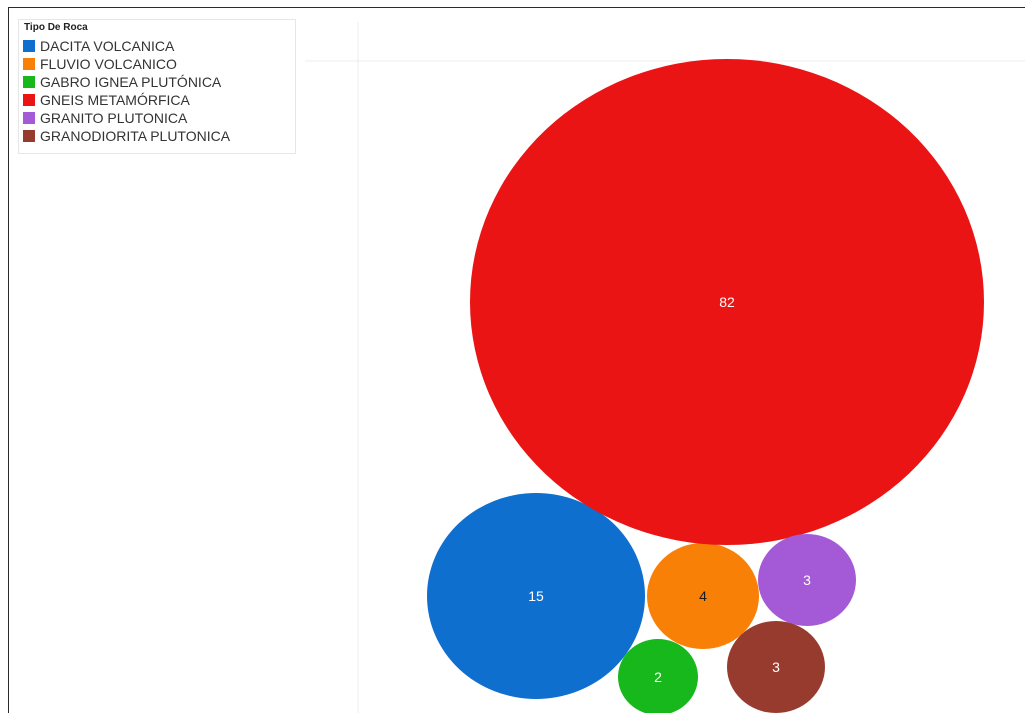 The height and width of the screenshot is (713, 1025). I want to click on bubble-gabro, so click(658, 676).